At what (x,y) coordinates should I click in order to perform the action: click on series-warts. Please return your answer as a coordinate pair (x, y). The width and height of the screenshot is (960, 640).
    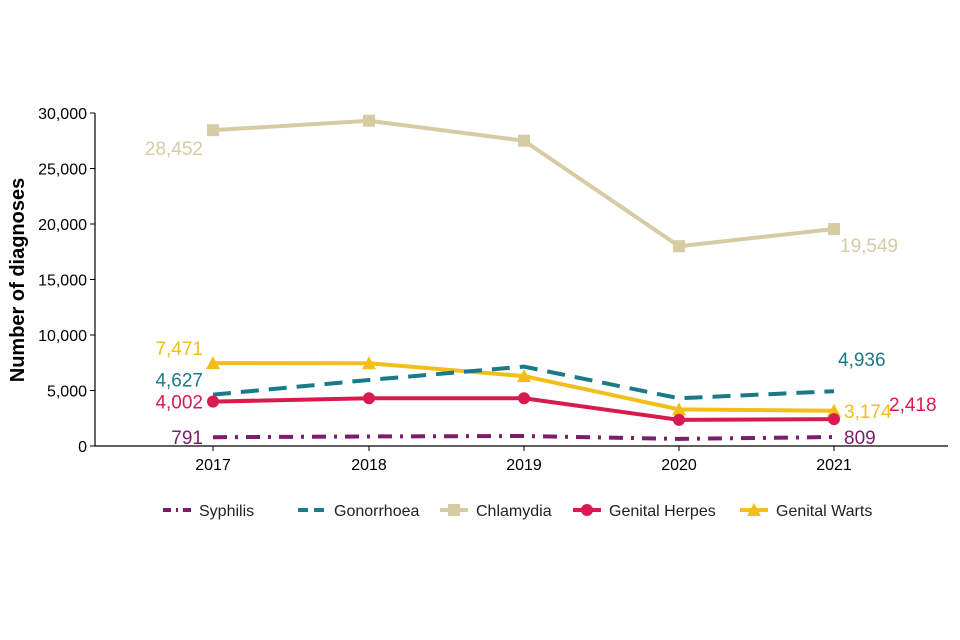
    Looking at the image, I should click on (523, 386).